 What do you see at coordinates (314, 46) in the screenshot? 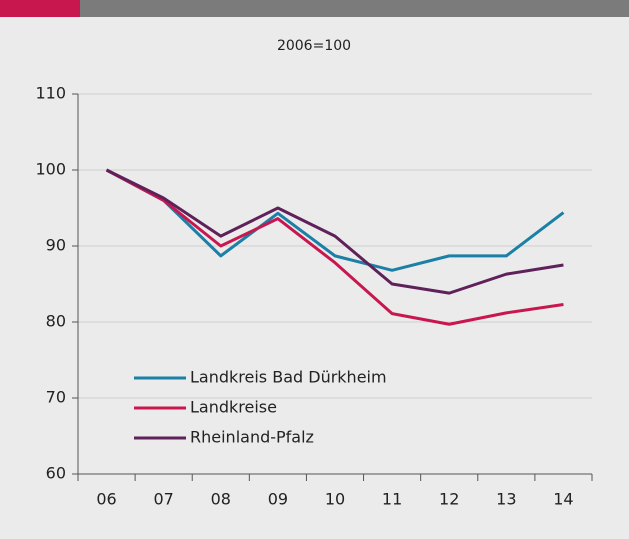
I see `chart-subtitle: 2006=100` at bounding box center [314, 46].